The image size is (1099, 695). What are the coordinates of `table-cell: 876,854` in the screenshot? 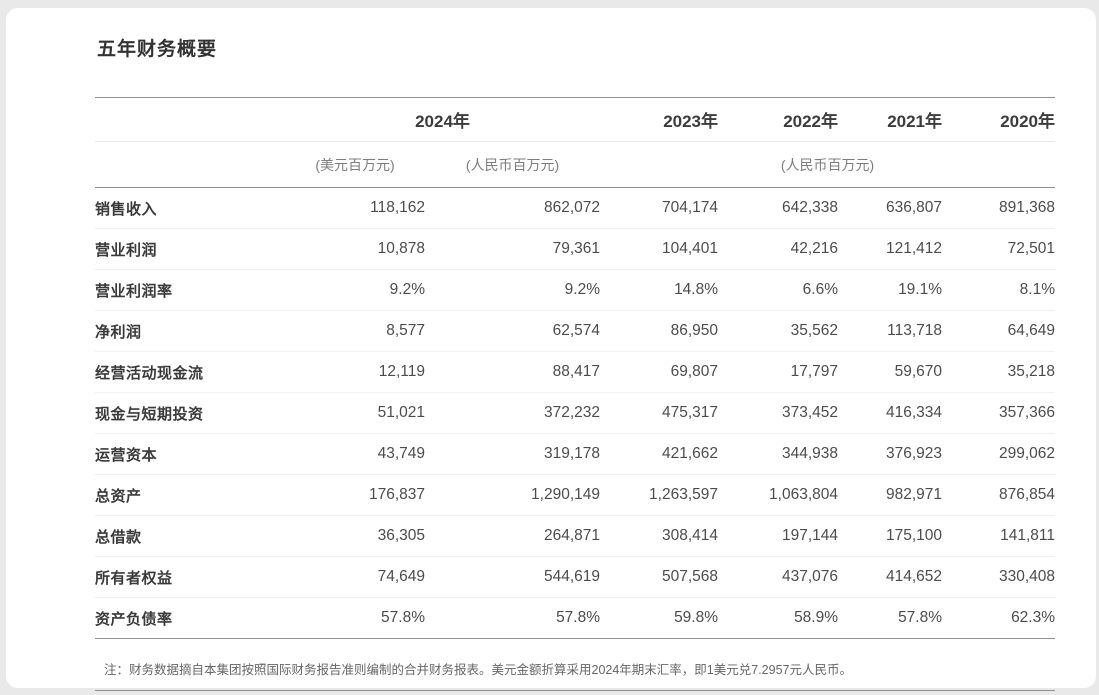 It's located at (999, 495).